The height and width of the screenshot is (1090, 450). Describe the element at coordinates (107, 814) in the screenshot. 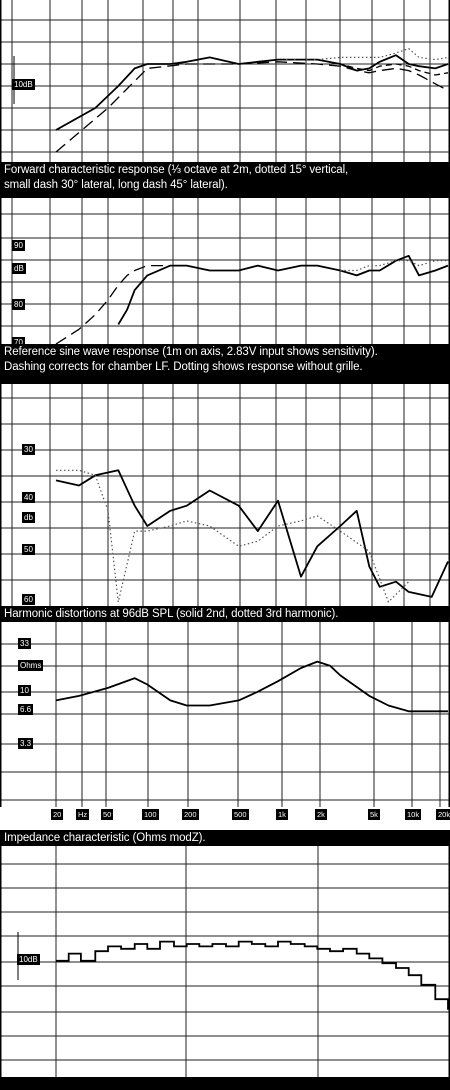

I see `x-tick-50: 50` at that location.